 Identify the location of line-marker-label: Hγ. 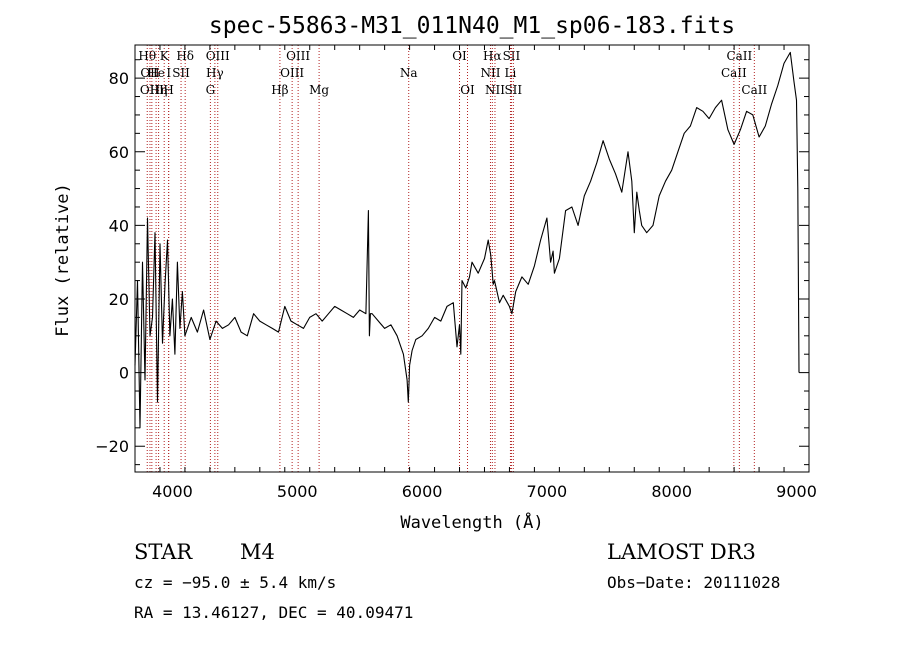
(215, 73).